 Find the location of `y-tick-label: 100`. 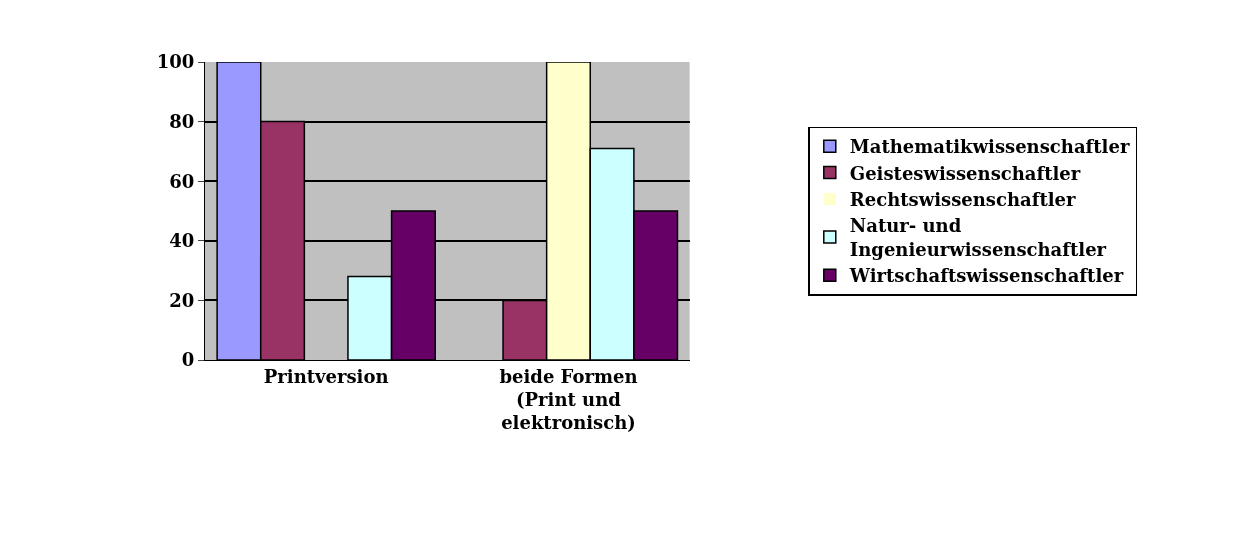

y-tick-label: 100 is located at coordinates (175, 62).